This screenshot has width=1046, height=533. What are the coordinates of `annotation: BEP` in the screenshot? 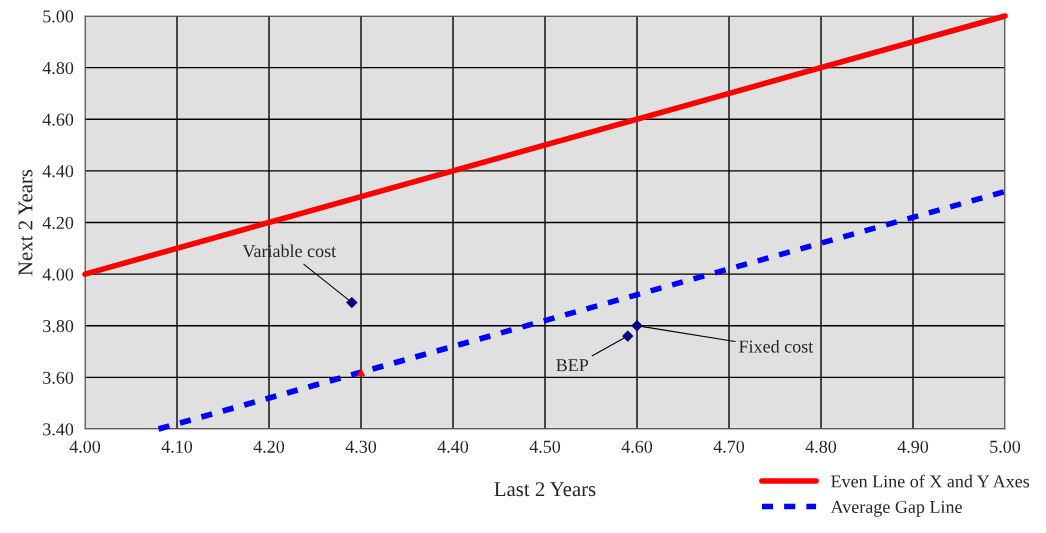 It's located at (572, 365).